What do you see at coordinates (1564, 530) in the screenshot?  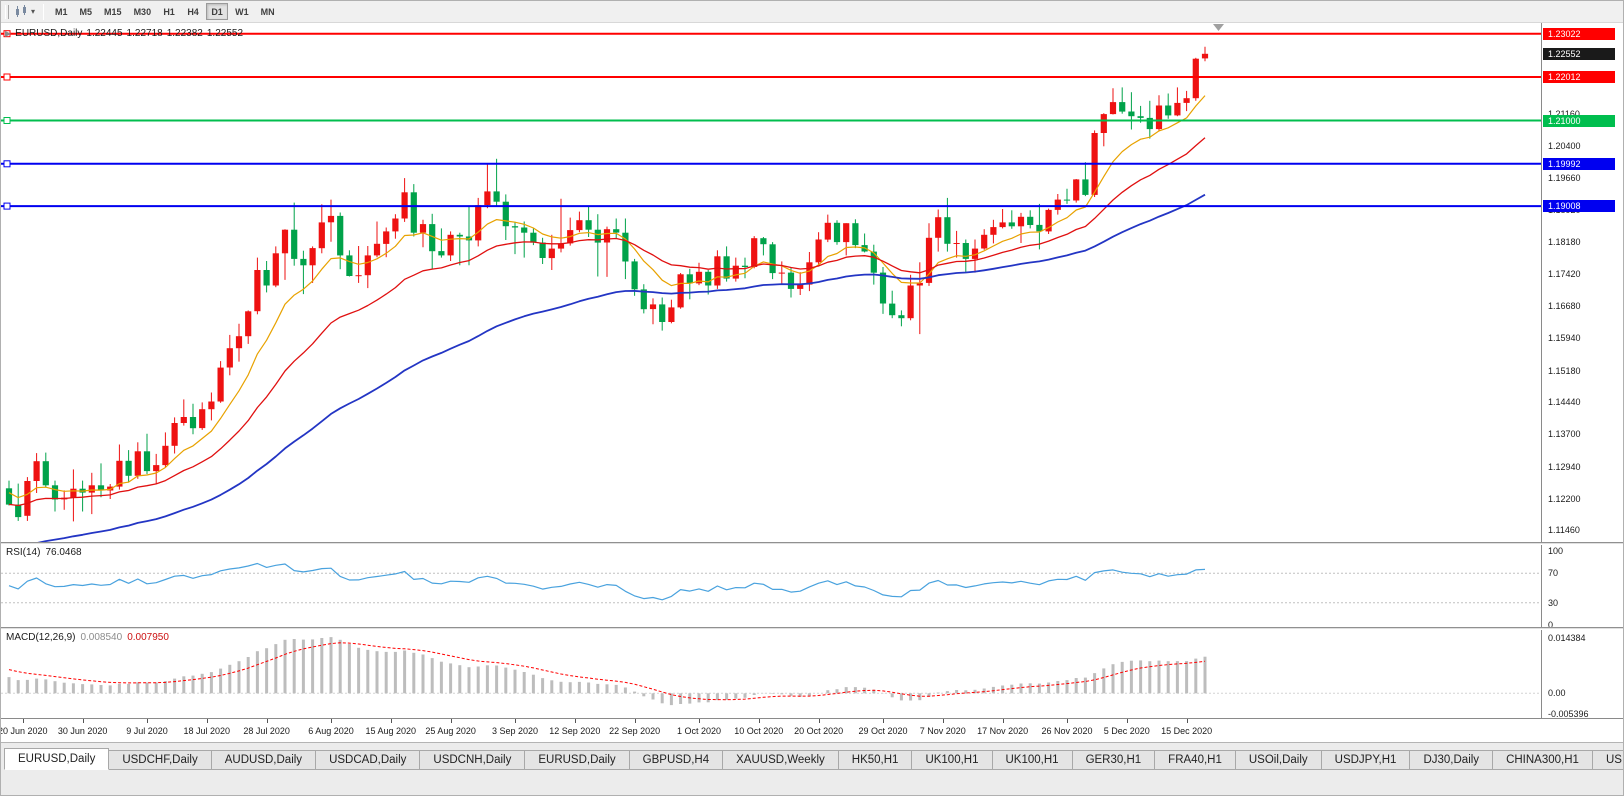 I see `price-axis-label: 1.11460` at bounding box center [1564, 530].